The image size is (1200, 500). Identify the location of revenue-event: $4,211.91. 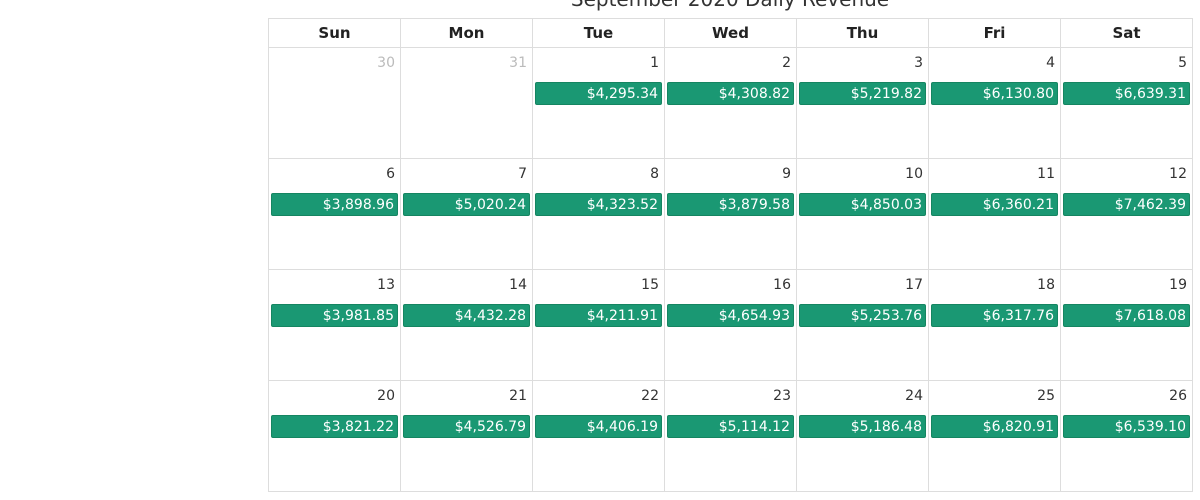
(598, 315).